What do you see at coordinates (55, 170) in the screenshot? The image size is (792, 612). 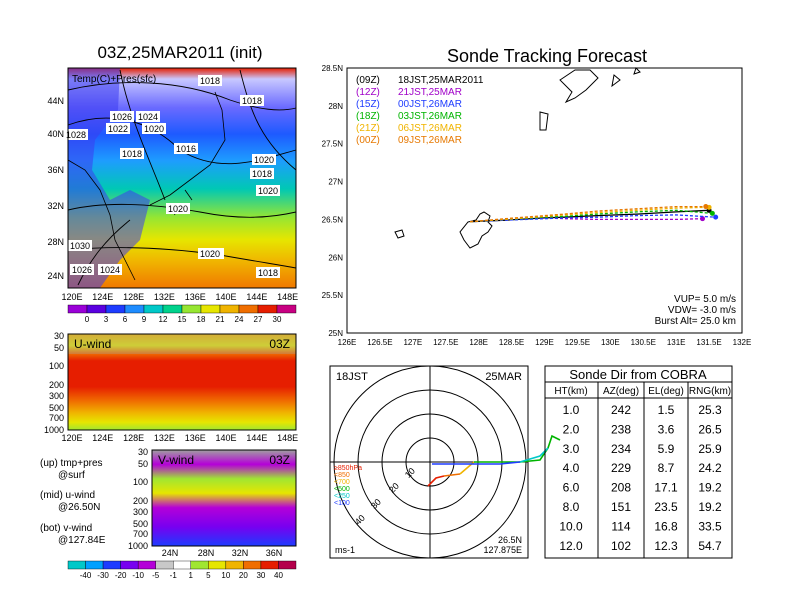 I see `map-lat-tick: 36N` at bounding box center [55, 170].